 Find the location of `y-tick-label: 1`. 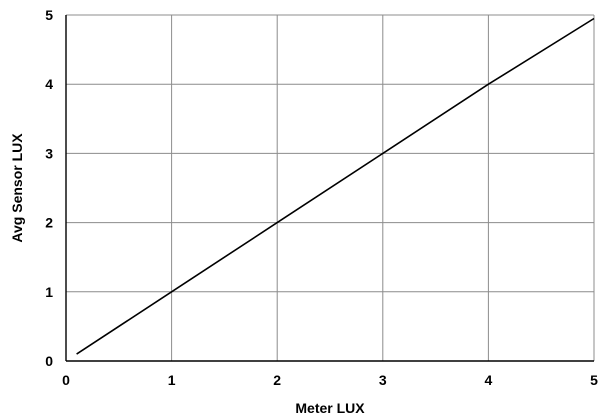

y-tick-label: 1 is located at coordinates (49, 292).